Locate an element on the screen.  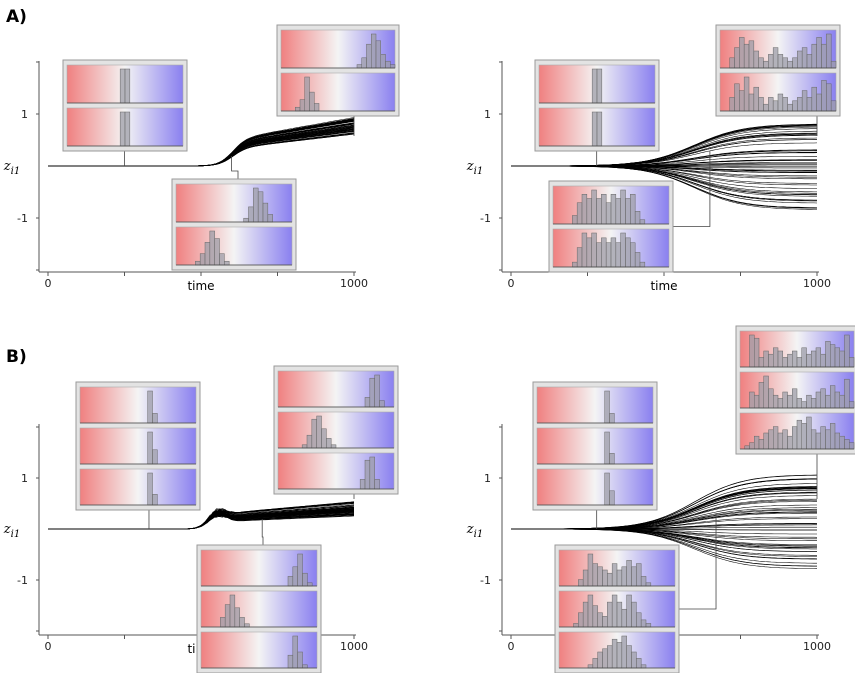
y-tick-label: 1 is located at coordinates (487, 478).